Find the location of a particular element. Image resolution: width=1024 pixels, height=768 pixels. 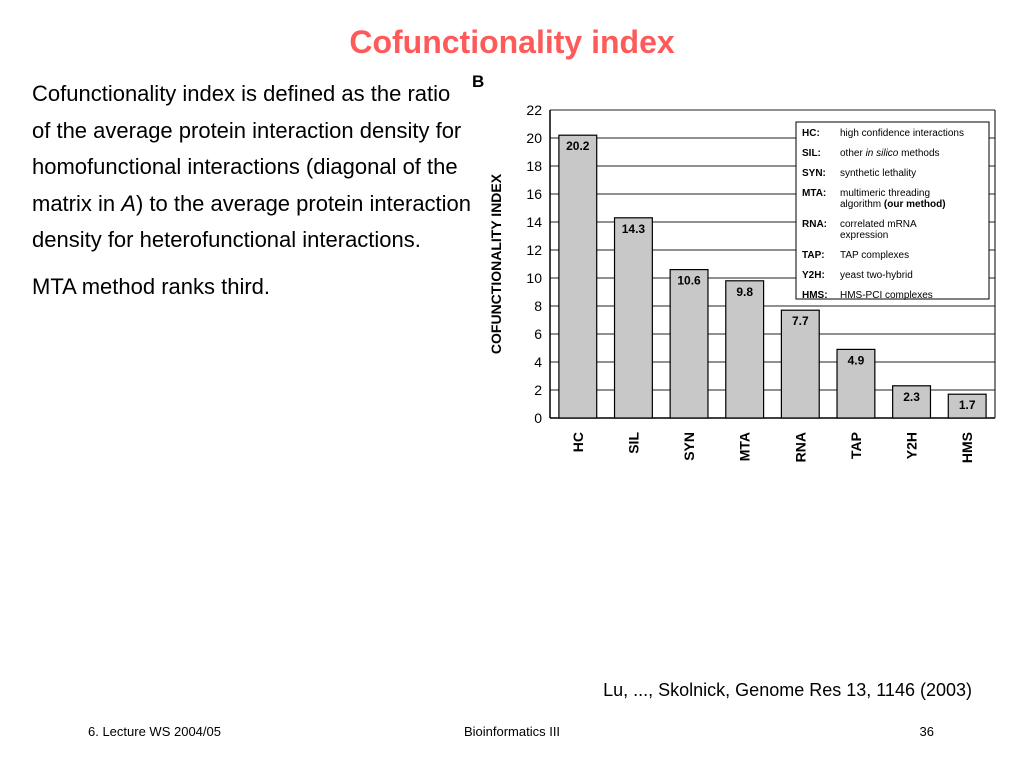

legend-text-part: expression is located at coordinates (864, 235).